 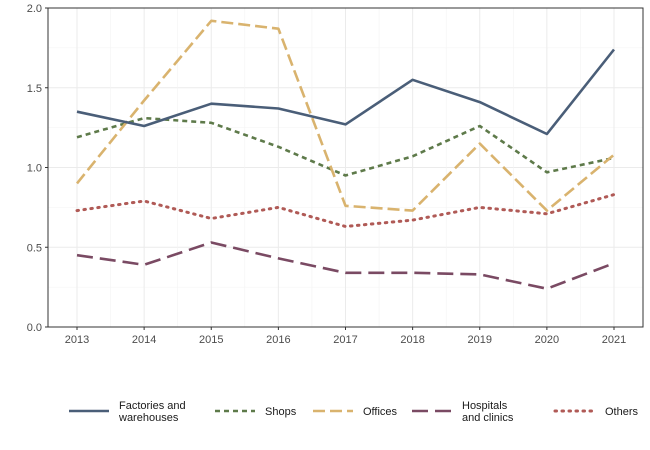 What do you see at coordinates (152, 412) in the screenshot?
I see `legend-label: Factories and warehouses` at bounding box center [152, 412].